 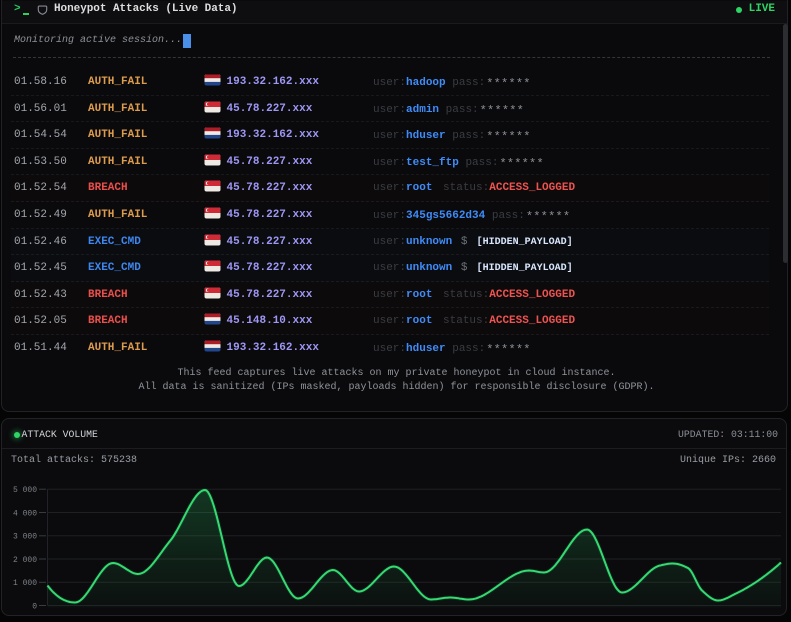 What do you see at coordinates (34, 606) in the screenshot?
I see `svg-text: 0` at bounding box center [34, 606].